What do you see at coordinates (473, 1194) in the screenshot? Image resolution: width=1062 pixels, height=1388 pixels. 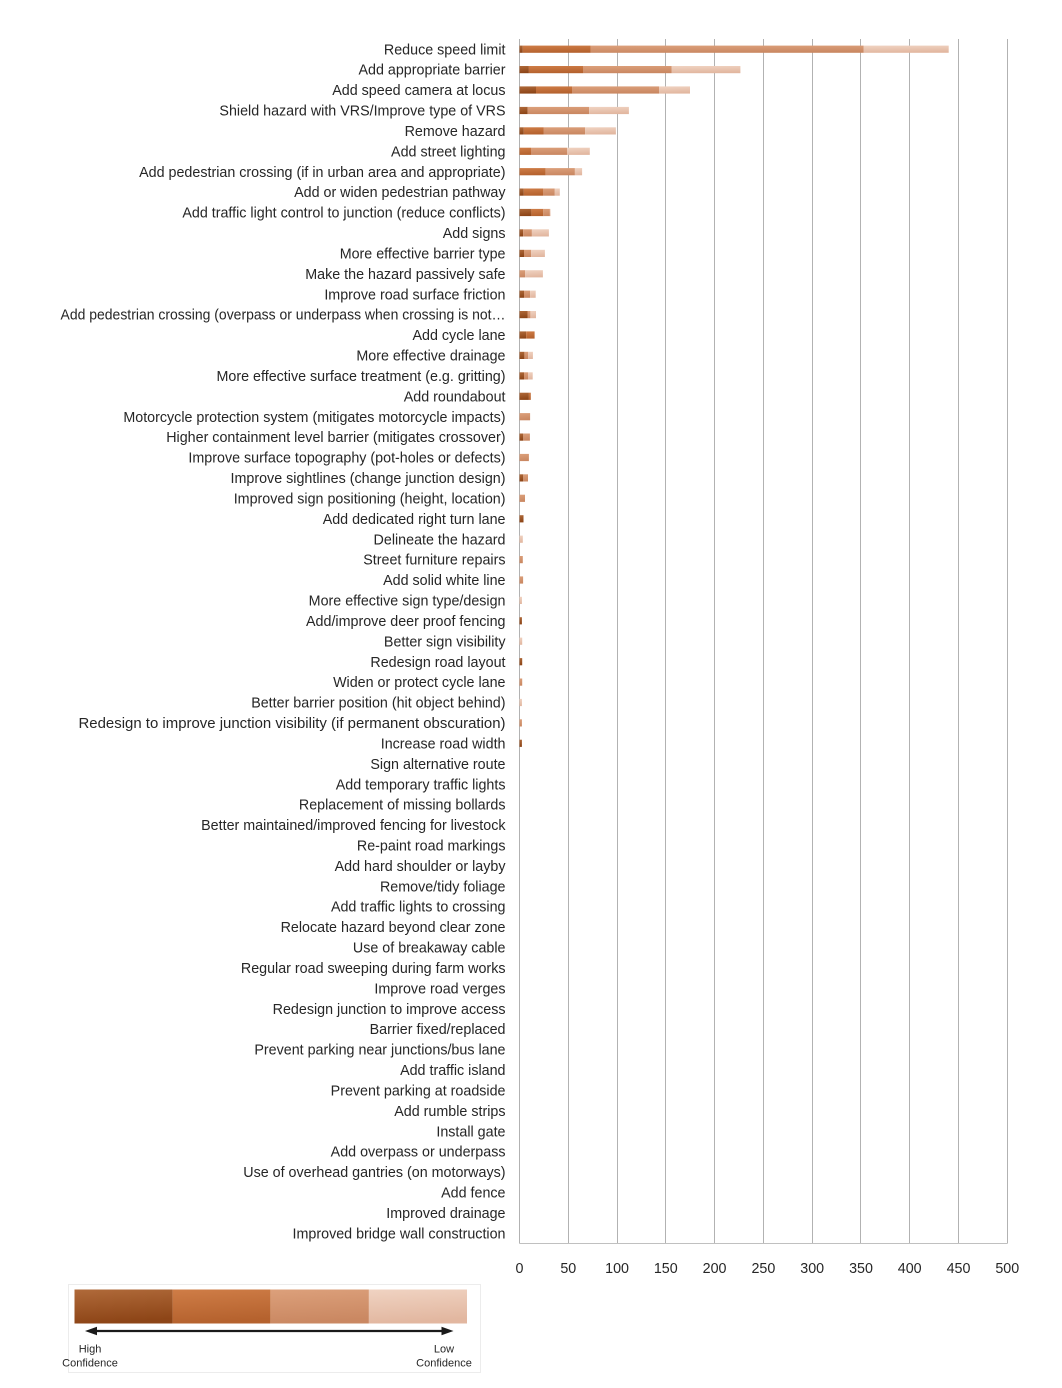 I see `svg-text: Add fence` at bounding box center [473, 1194].